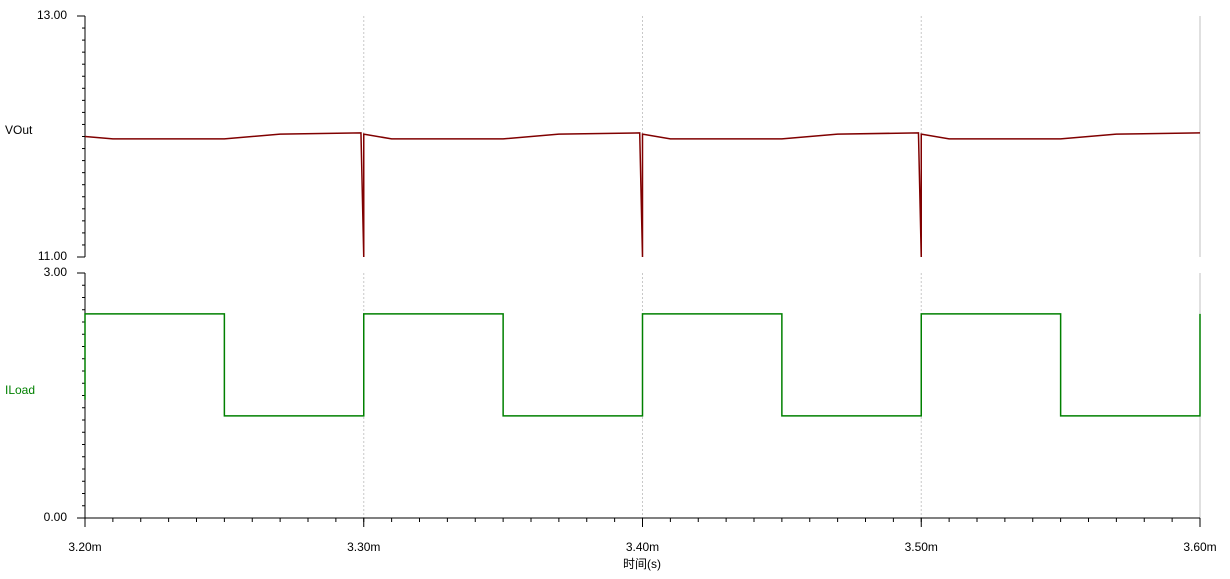  What do you see at coordinates (56, 517) in the screenshot?
I see `y-tick-label: 0.00` at bounding box center [56, 517].